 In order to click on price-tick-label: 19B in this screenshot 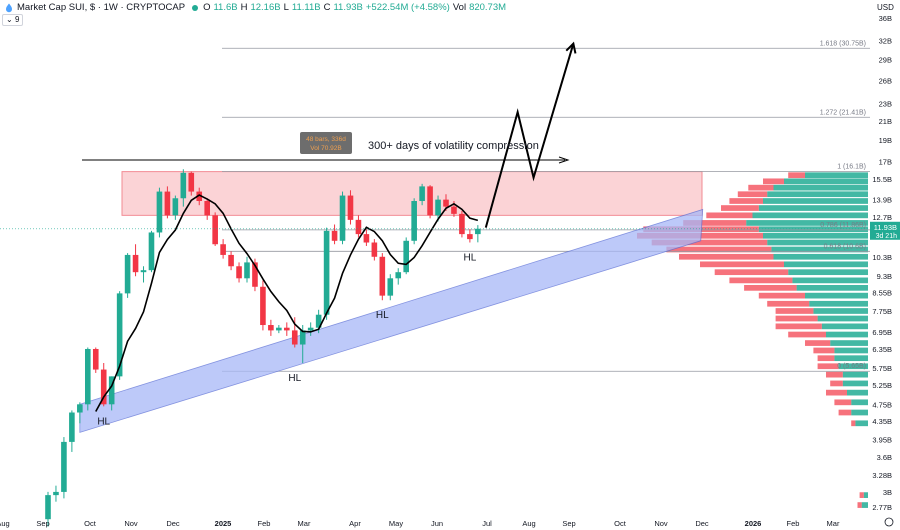, I will do `click(885, 140)`.